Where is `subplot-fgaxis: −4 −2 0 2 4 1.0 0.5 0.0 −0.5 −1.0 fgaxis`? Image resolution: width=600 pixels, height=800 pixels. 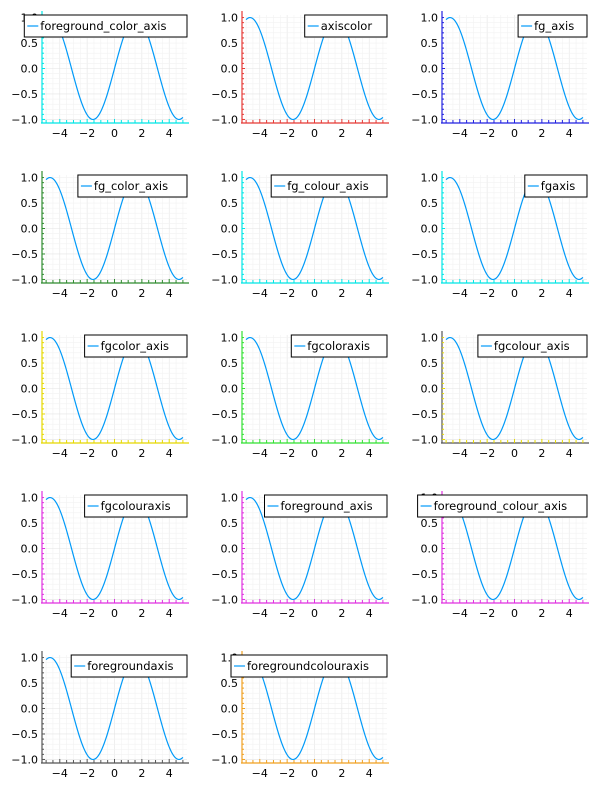 subplot-fgaxis: −4 −2 0 2 4 1.0 0.5 0.0 −0.5 −1.0 fgaxis is located at coordinates (500, 240).